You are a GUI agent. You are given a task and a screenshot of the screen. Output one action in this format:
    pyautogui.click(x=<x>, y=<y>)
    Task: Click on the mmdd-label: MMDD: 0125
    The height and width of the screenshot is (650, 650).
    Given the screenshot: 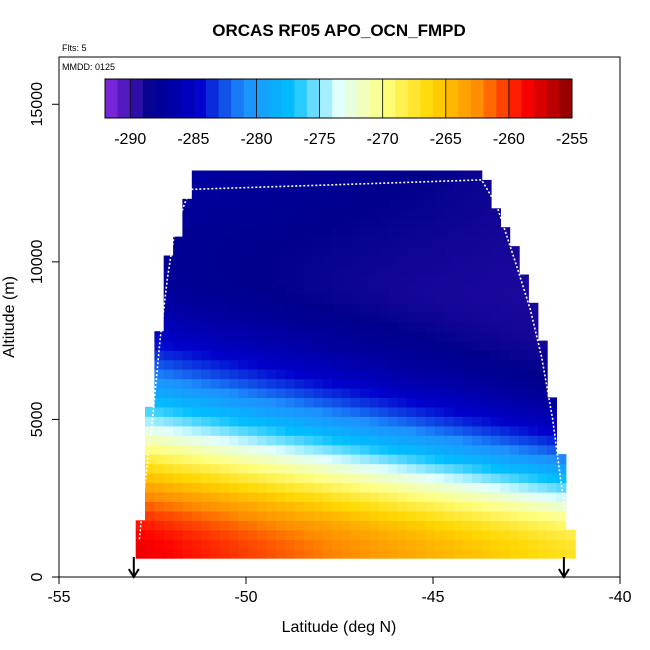 What is the action you would take?
    pyautogui.click(x=88, y=67)
    